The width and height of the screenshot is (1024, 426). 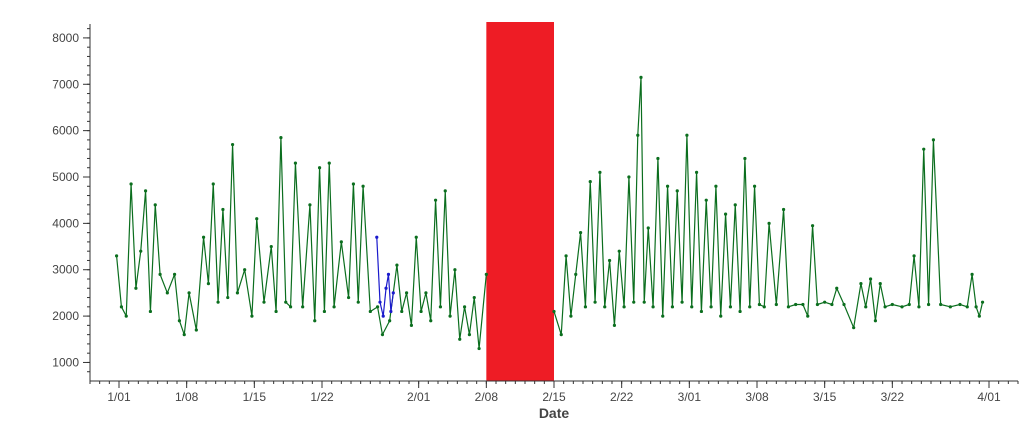 What do you see at coordinates (322, 397) in the screenshot?
I see `x-tick-label: 1/22` at bounding box center [322, 397].